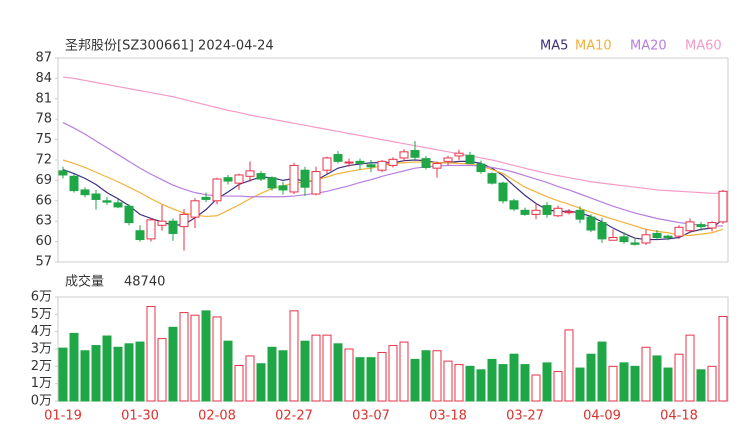  What do you see at coordinates (648, 46) in the screenshot?
I see `legend-entry: MA20` at bounding box center [648, 46].